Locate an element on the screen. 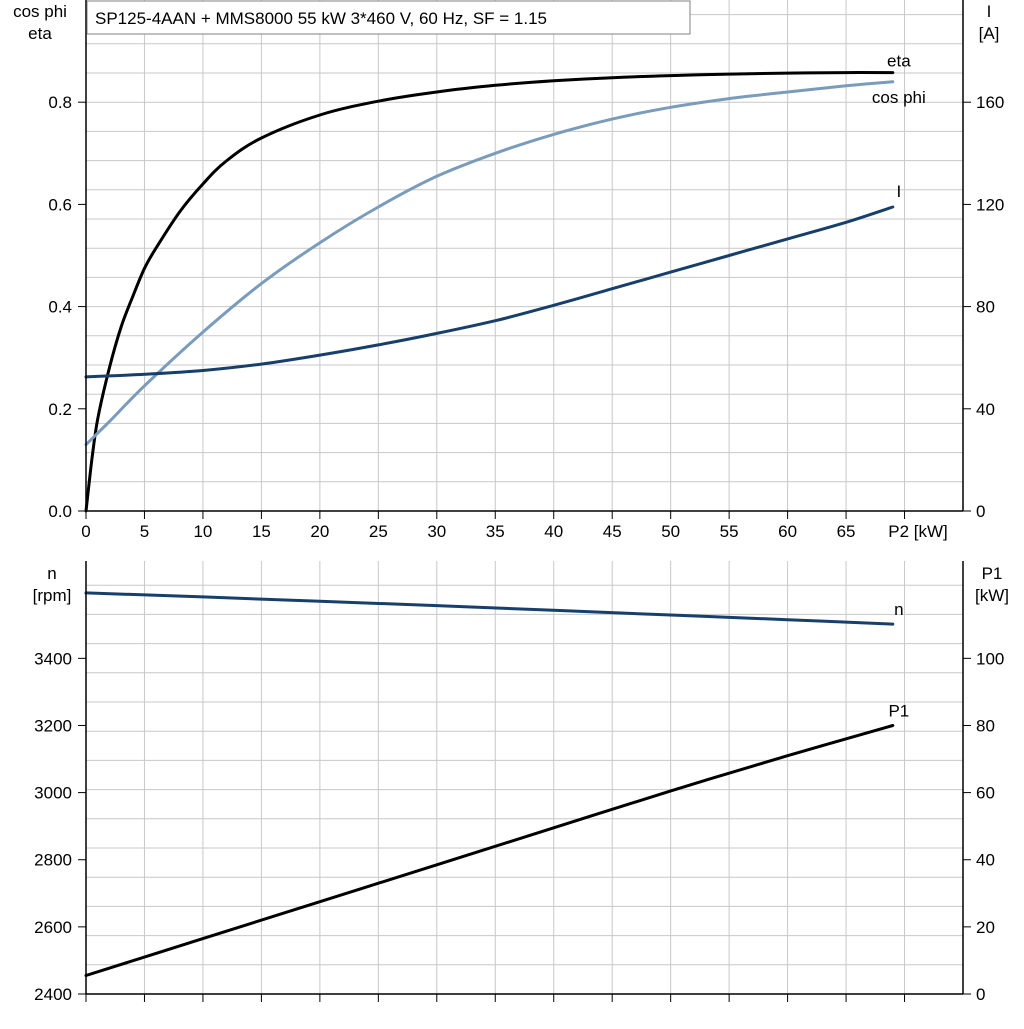 Image resolution: width=1024 pixels, height=1029 pixels. x-tick-label: 0 is located at coordinates (85, 531).